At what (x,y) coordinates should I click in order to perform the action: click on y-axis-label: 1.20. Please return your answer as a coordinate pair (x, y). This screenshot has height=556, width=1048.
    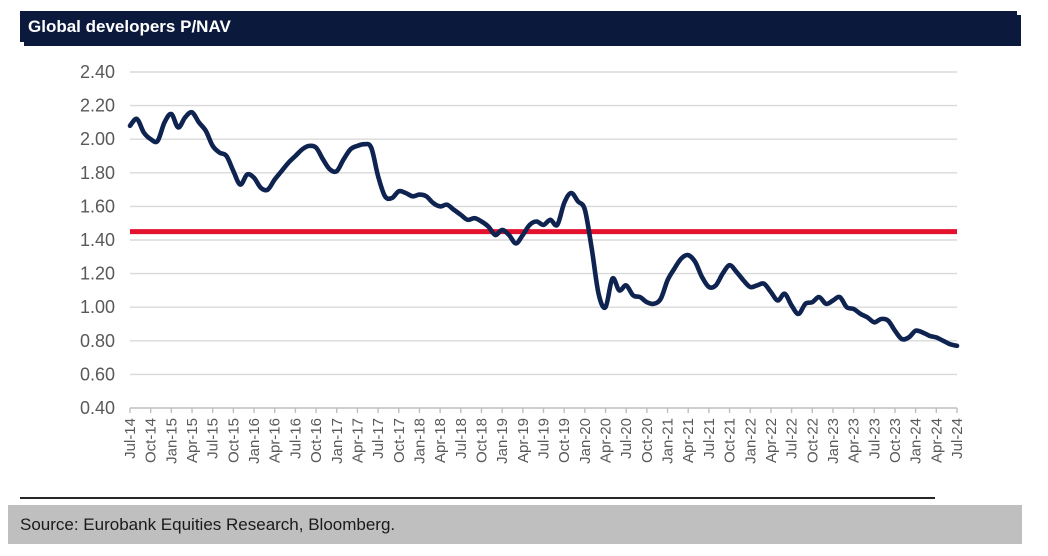
    Looking at the image, I should click on (97, 274).